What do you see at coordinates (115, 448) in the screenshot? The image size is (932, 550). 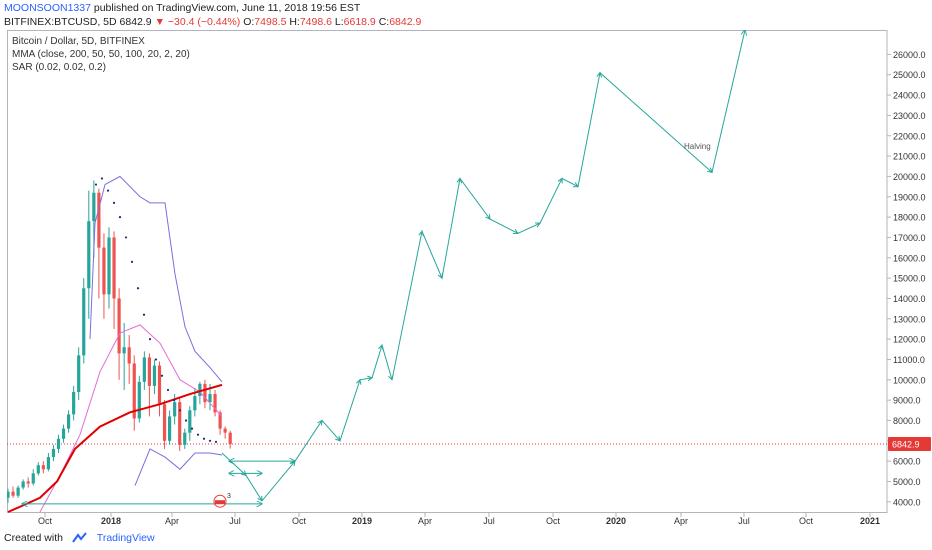 I see `mma-red-line` at bounding box center [115, 448].